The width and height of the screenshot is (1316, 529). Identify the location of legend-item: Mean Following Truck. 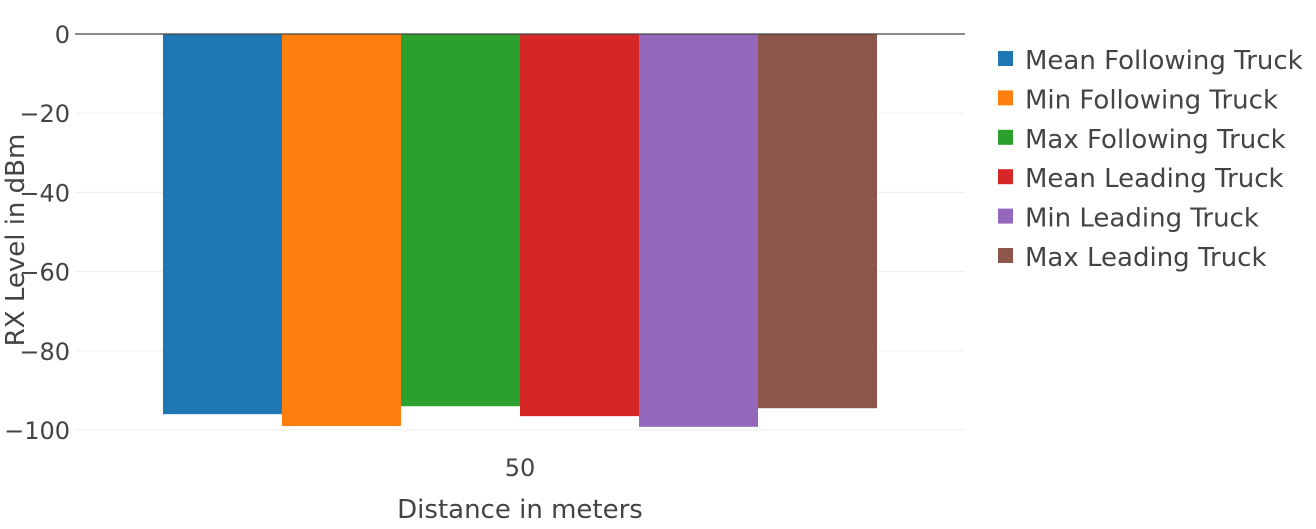
(1150, 61).